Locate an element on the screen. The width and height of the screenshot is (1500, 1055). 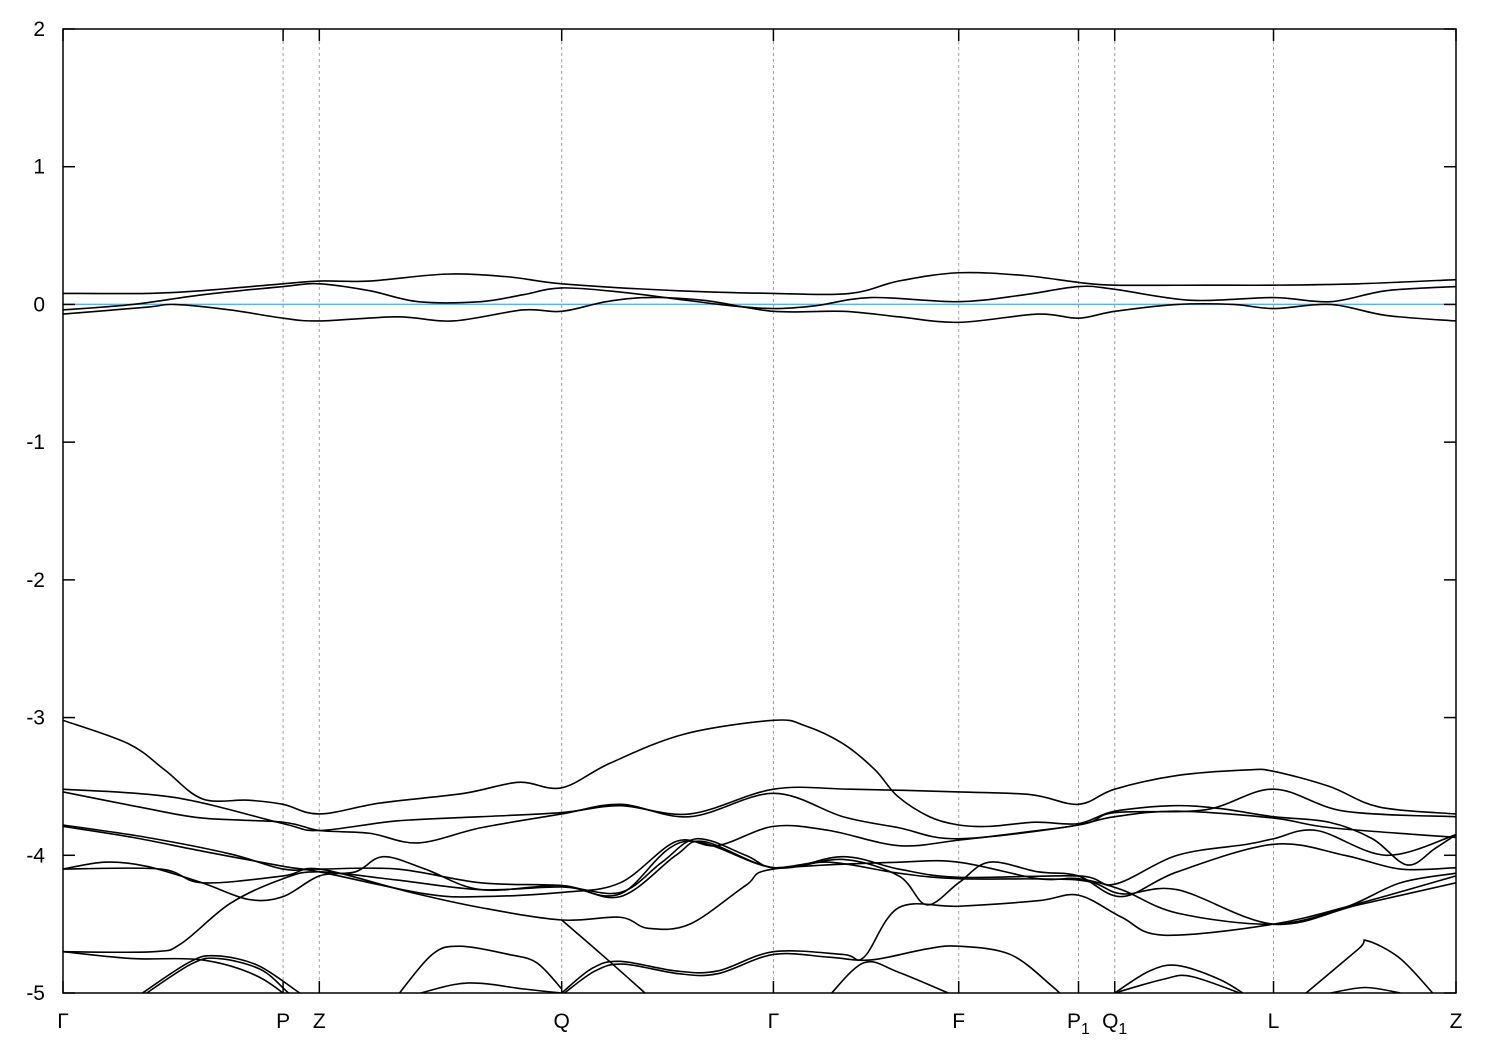
y-tick-label: -5 is located at coordinates (35, 993).